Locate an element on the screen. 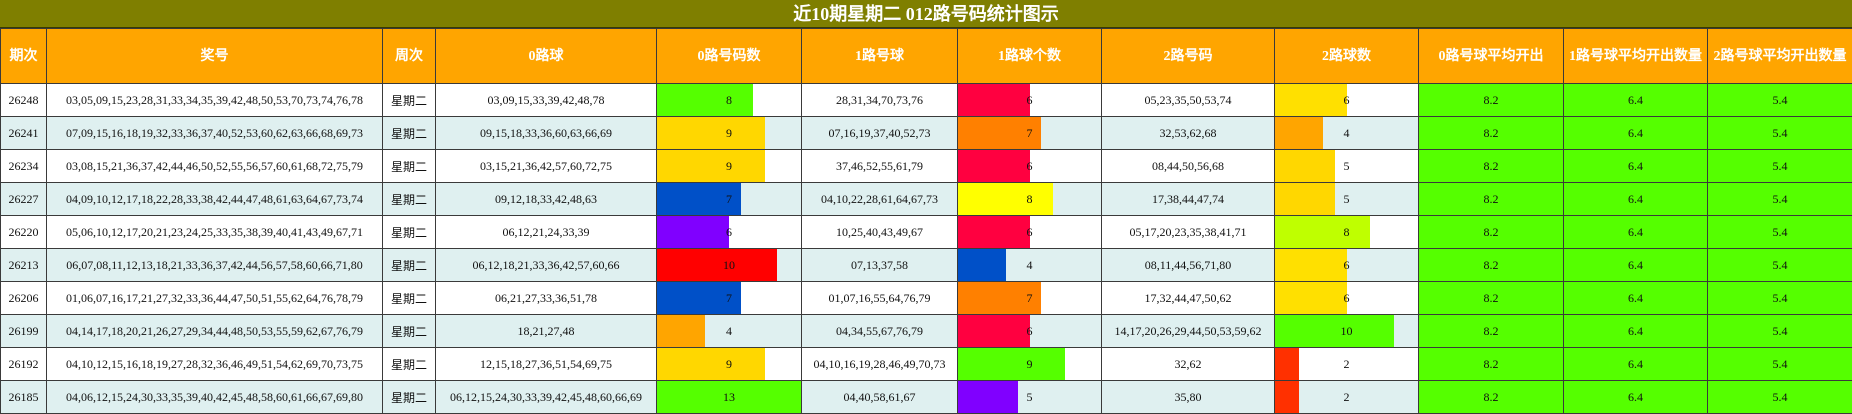  route2-count-bar-value: 2 is located at coordinates (1346, 396).